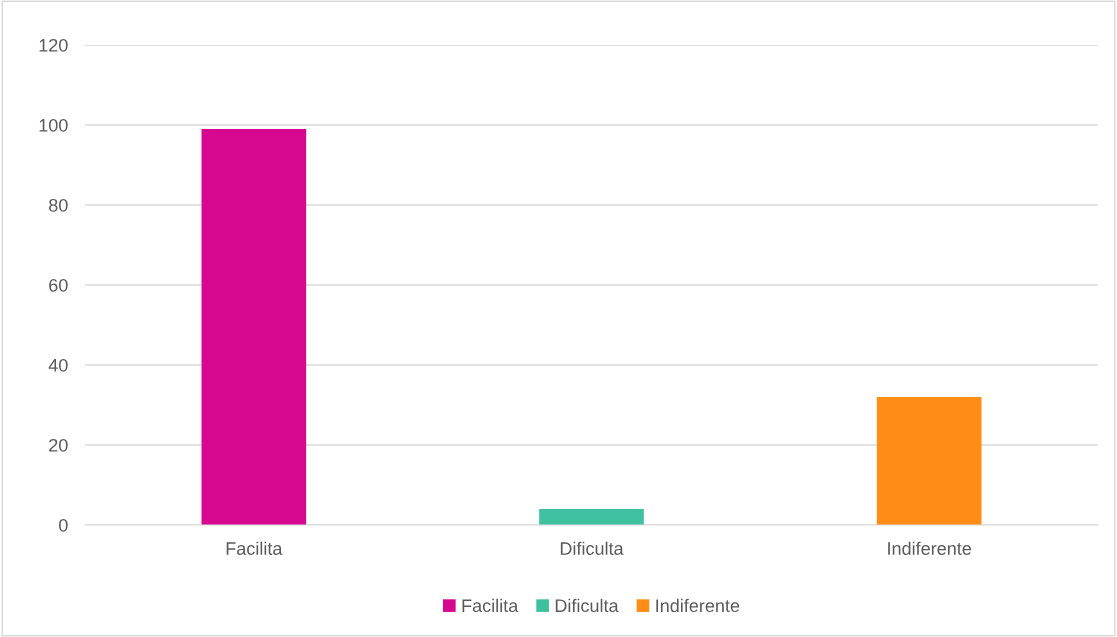 Image resolution: width=1117 pixels, height=637 pixels. What do you see at coordinates (587, 605) in the screenshot?
I see `legend-label: Dificulta` at bounding box center [587, 605].